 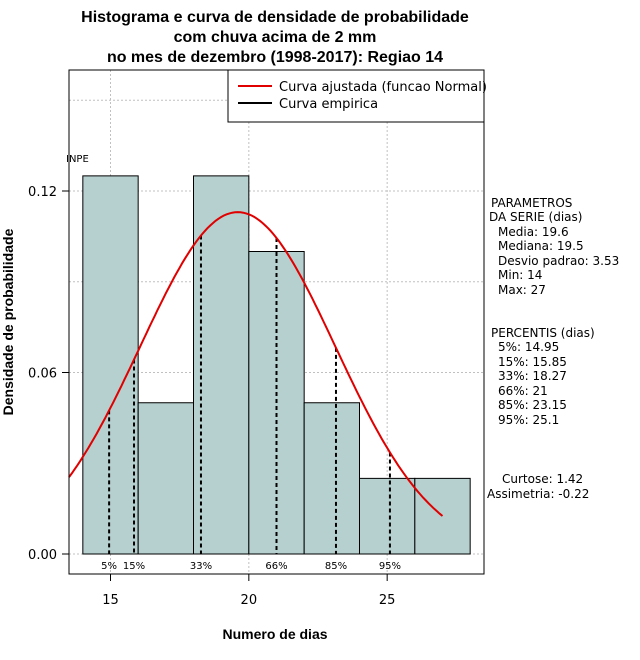 What do you see at coordinates (134, 566) in the screenshot?
I see `percentile-label-1: 15%` at bounding box center [134, 566].